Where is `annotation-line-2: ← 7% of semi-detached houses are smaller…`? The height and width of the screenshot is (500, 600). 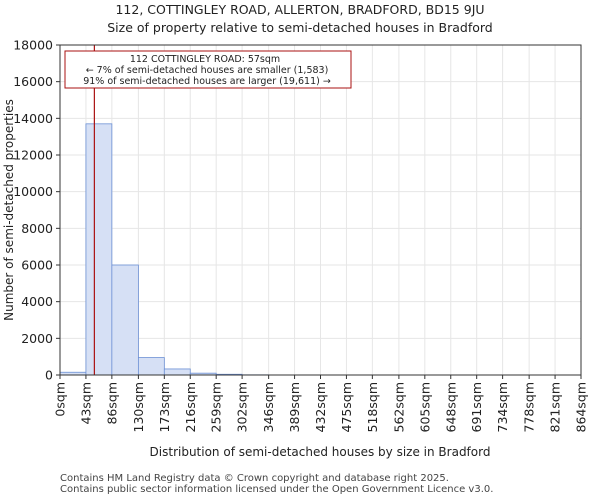
annotation-line-2: ← 7% of semi-detached houses are smaller… is located at coordinates (207, 70).